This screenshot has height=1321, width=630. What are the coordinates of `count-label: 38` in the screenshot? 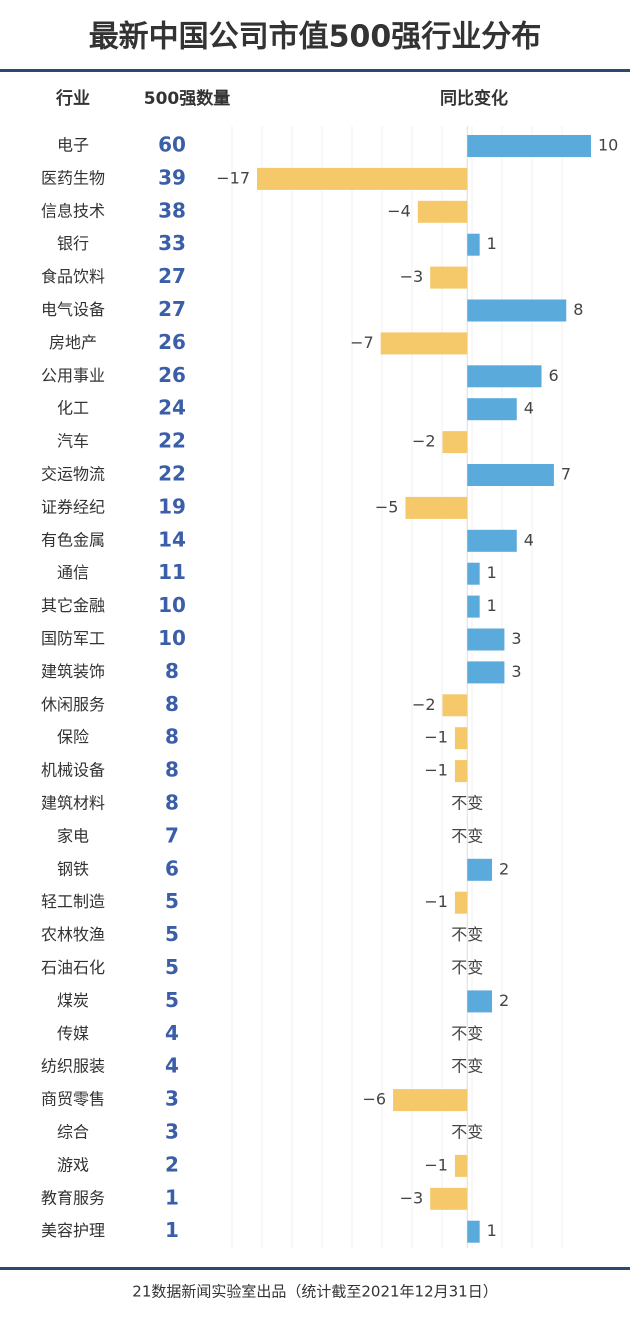 It's located at (172, 210).